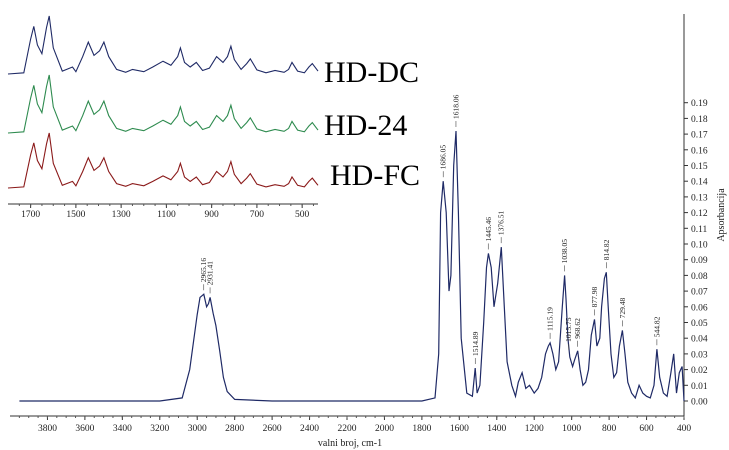 This screenshot has height=450, width=729. What do you see at coordinates (699, 198) in the screenshot?
I see `y-tick-label: 0.13` at bounding box center [699, 198].